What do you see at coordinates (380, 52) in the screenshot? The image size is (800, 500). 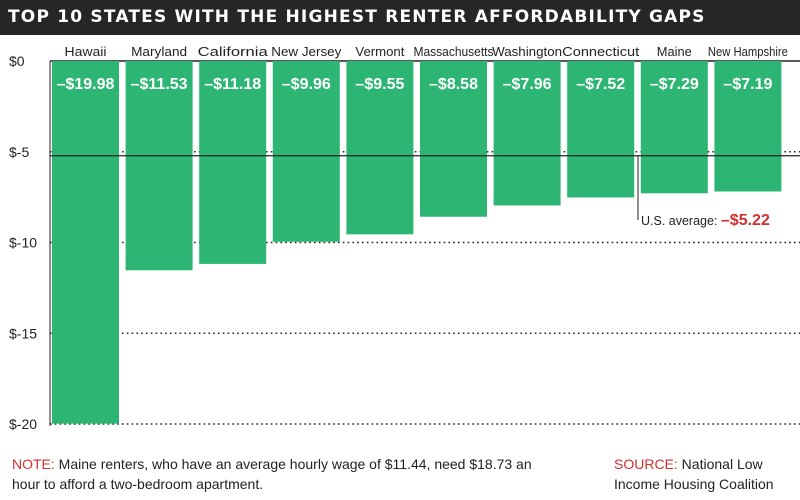 I see `x-tick-label: Vermont` at bounding box center [380, 52].